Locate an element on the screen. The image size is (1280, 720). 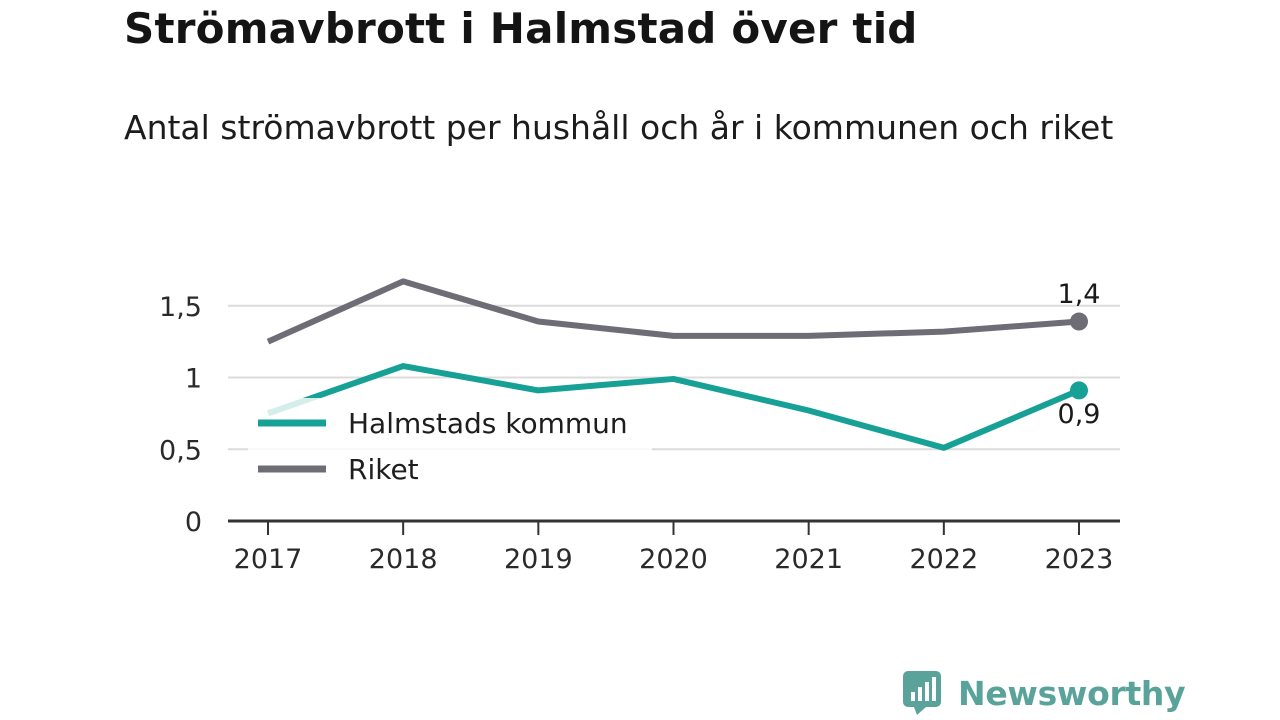
x-tick-label: 2018 is located at coordinates (403, 559).